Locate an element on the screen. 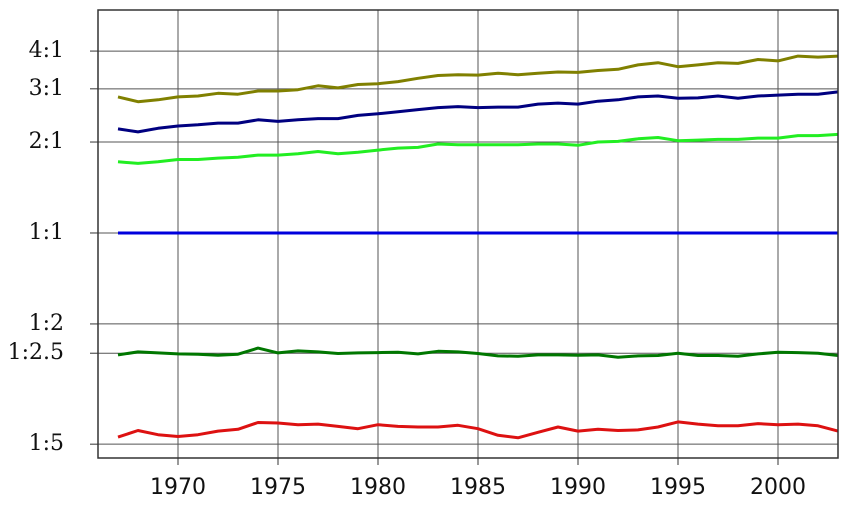 Image resolution: width=848 pixels, height=512 pixels. y-tick-label: 1:2.5 is located at coordinates (36, 352).